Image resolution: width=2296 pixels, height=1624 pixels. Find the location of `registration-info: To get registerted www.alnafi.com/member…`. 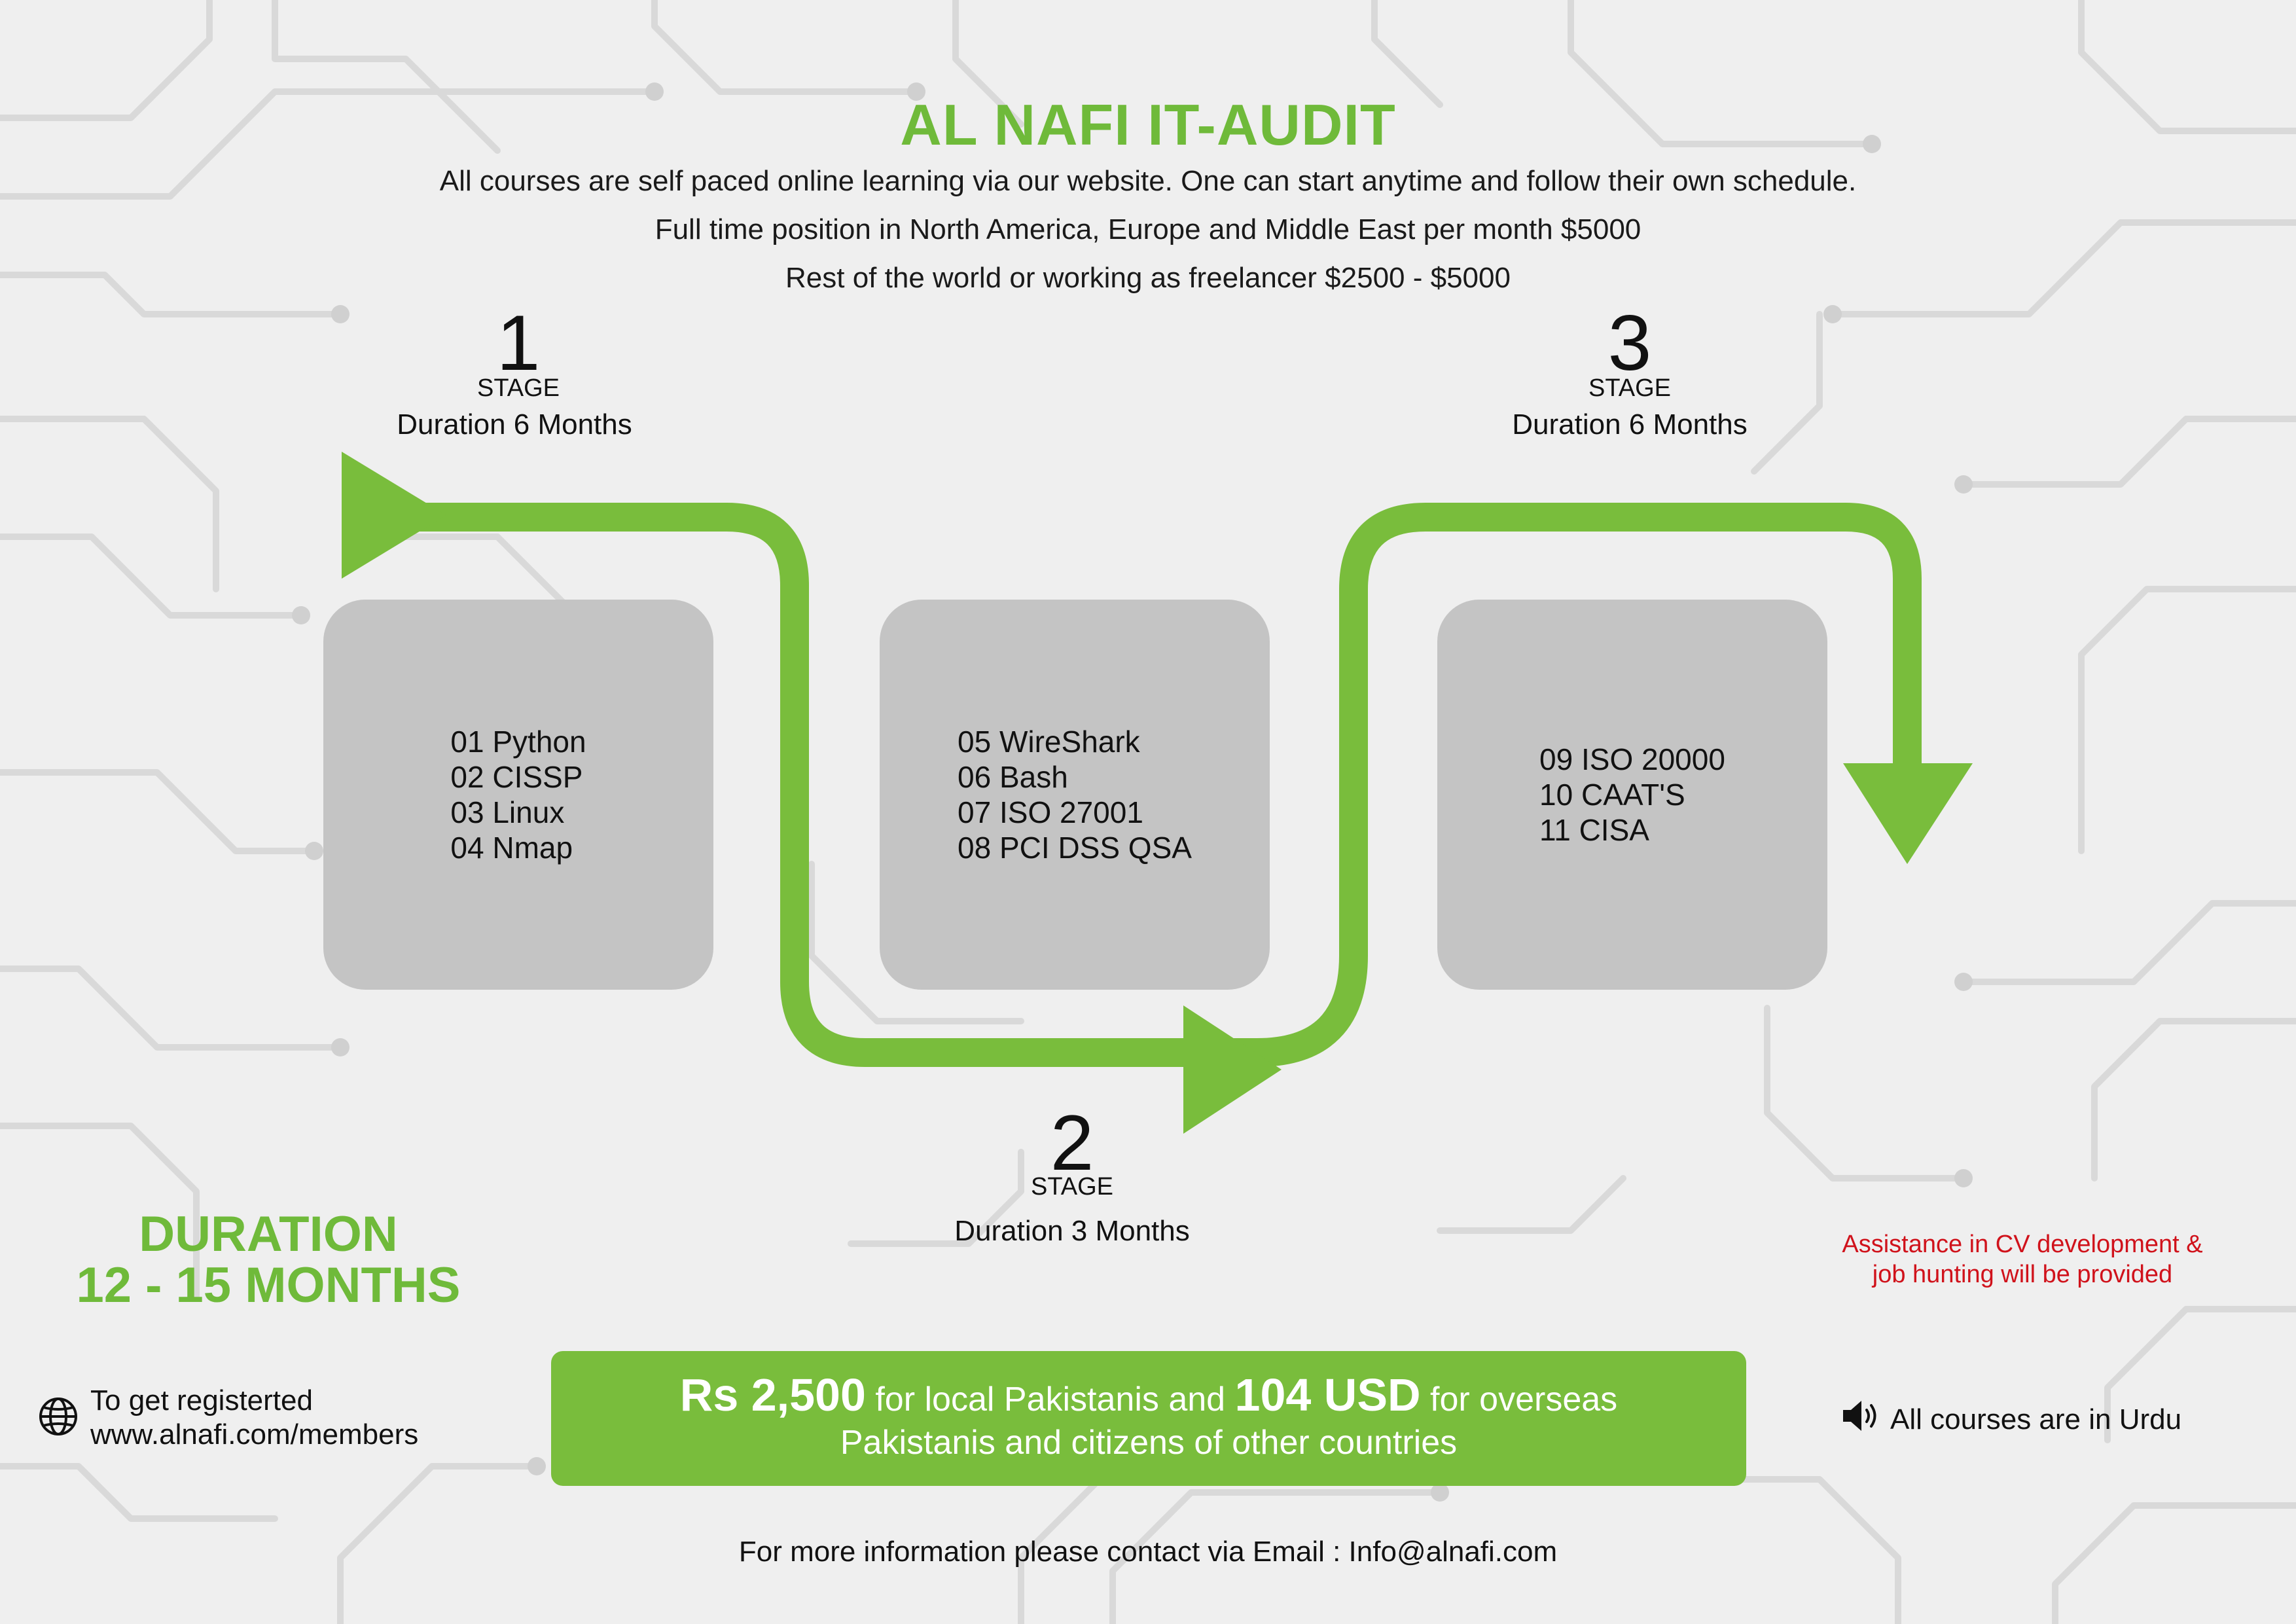

registration-info: To get registerted www.alnafi.com/member… is located at coordinates (228, 1418).